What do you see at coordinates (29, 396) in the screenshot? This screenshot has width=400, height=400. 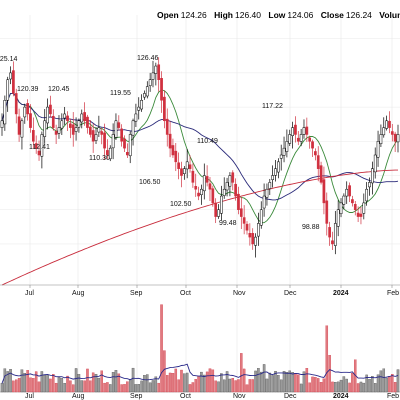 I see `volume-x-label-0: Jul` at bounding box center [29, 396].